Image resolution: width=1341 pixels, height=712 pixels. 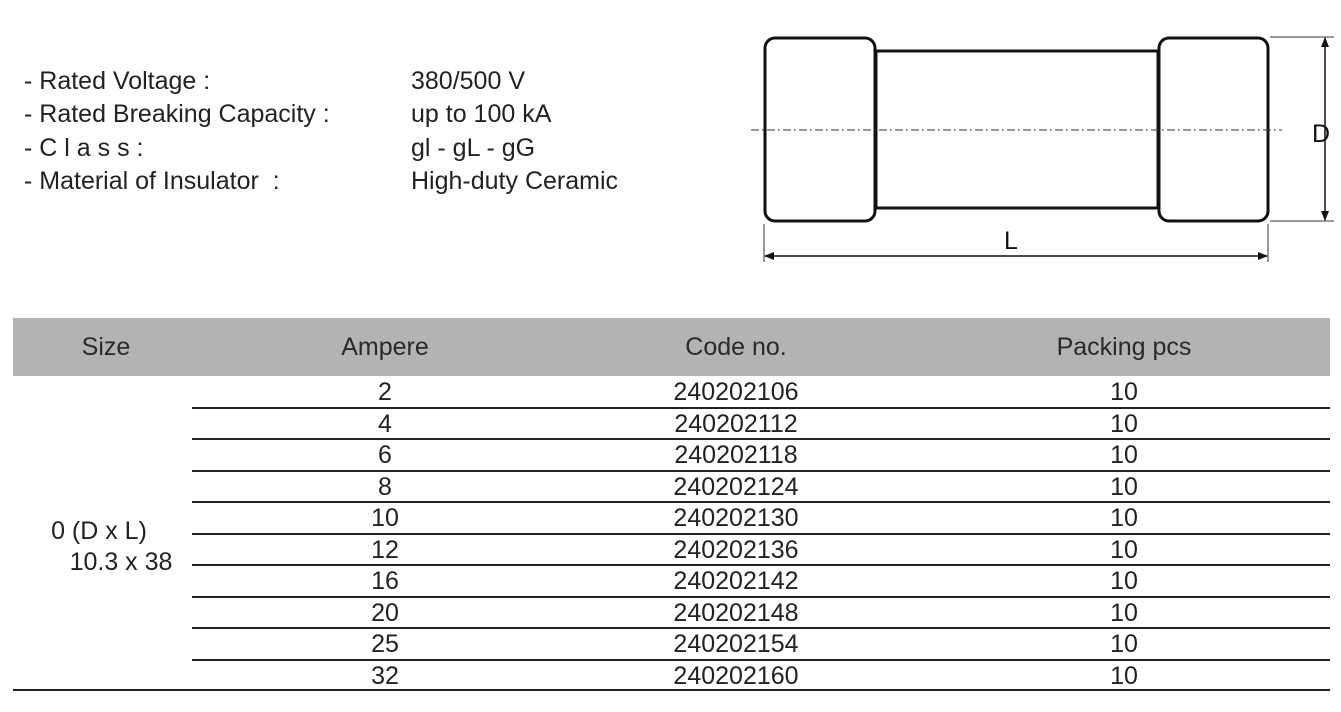 I want to click on spec-value: up to 100 kA, so click(x=481, y=114).